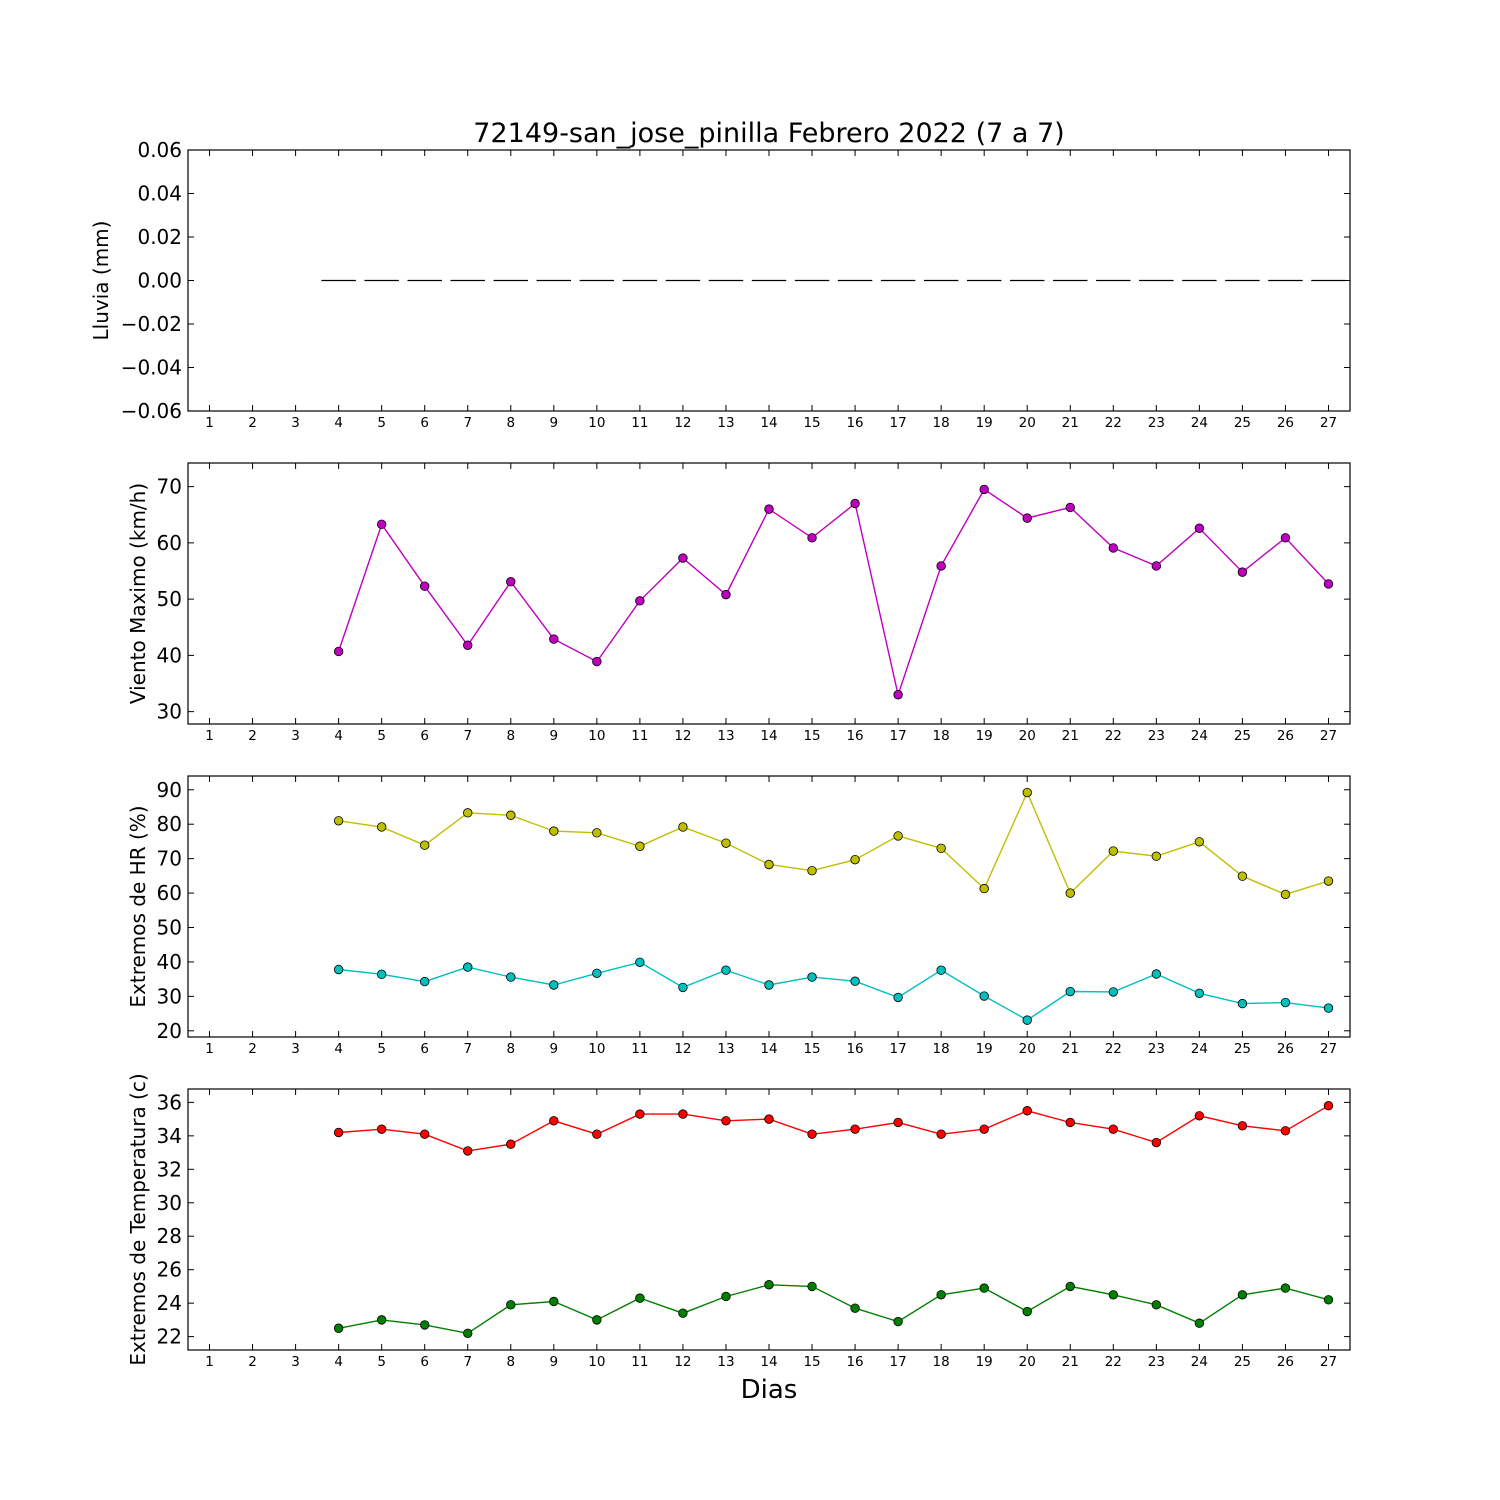 The width and height of the screenshot is (1500, 1500). I want to click on x-tick-label: 23, so click(1156, 1362).